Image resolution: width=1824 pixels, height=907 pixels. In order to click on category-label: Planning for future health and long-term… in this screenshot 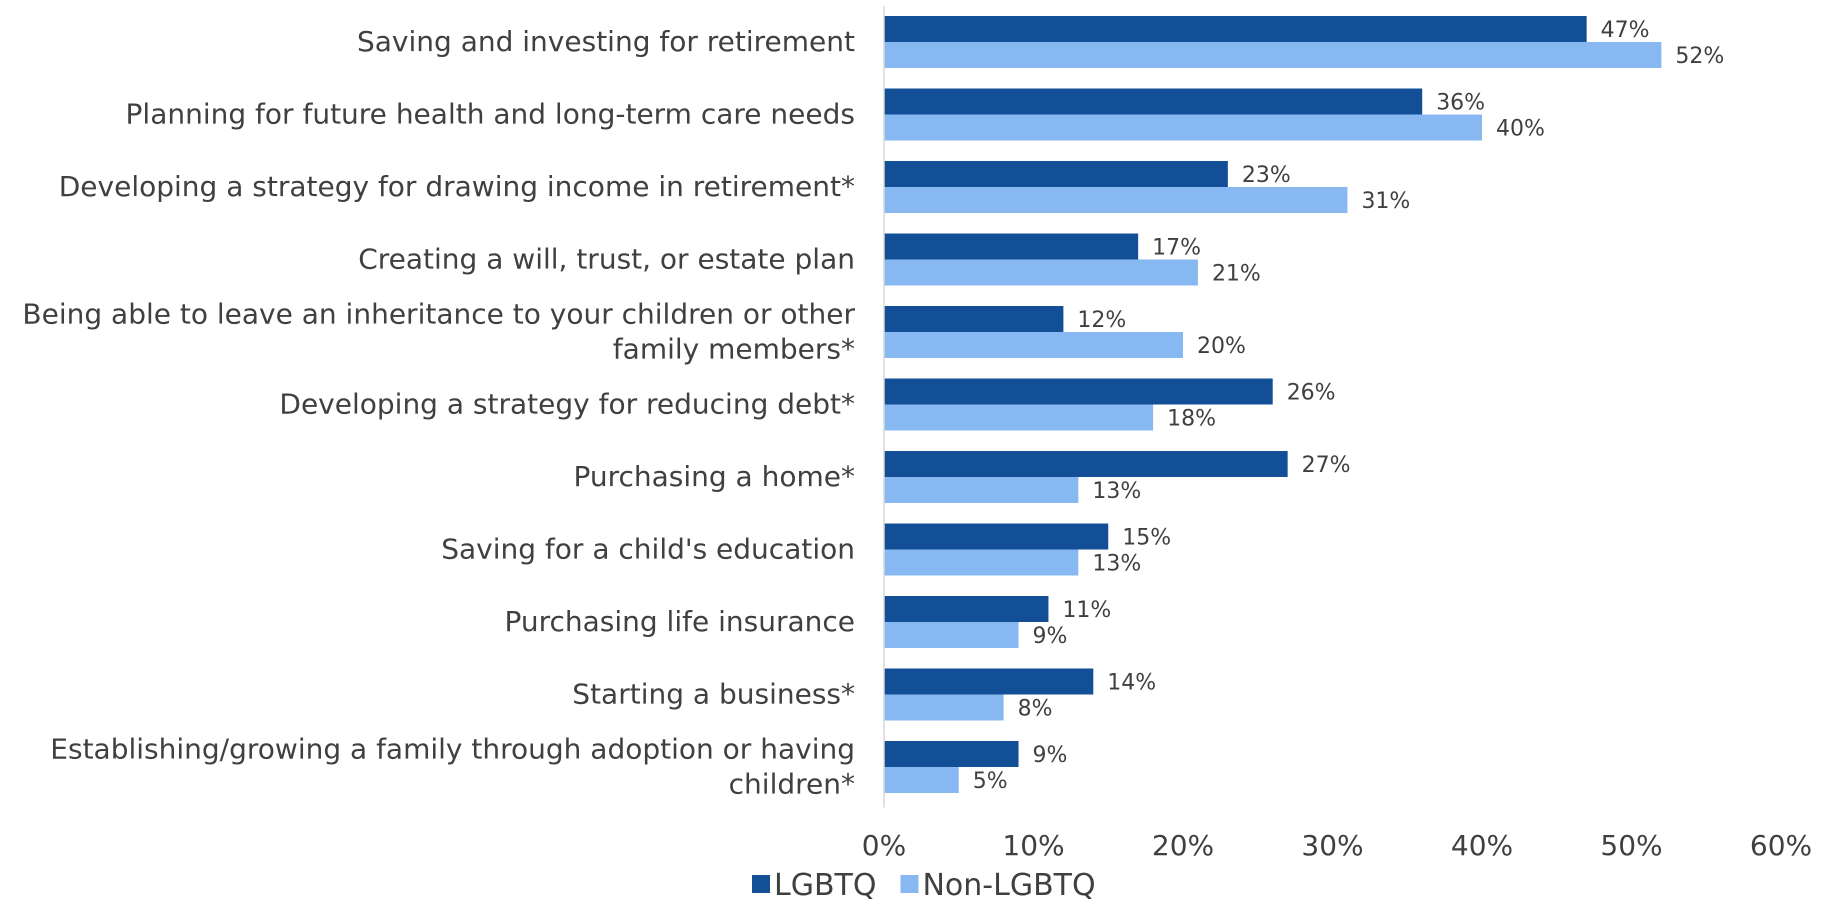, I will do `click(490, 114)`.